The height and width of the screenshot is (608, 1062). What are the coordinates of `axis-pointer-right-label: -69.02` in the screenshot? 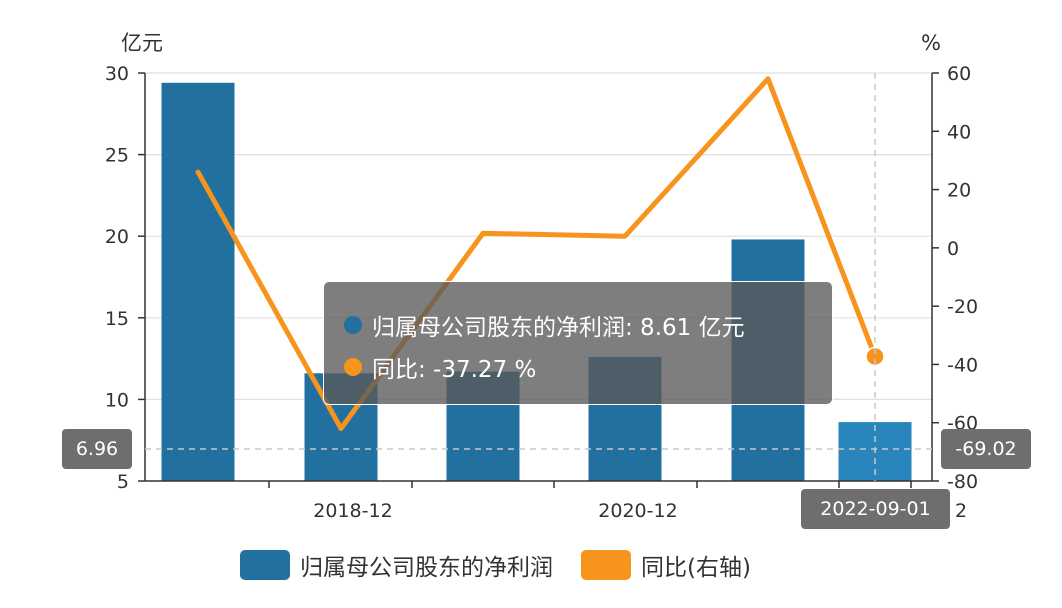 It's located at (986, 449).